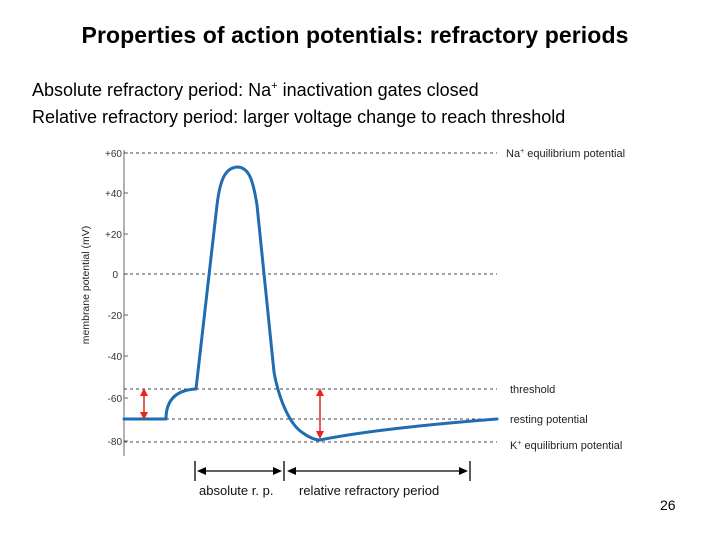 This screenshot has width=720, height=540. I want to click on absolute-line-suffix: inactivation gates closed, so click(378, 90).